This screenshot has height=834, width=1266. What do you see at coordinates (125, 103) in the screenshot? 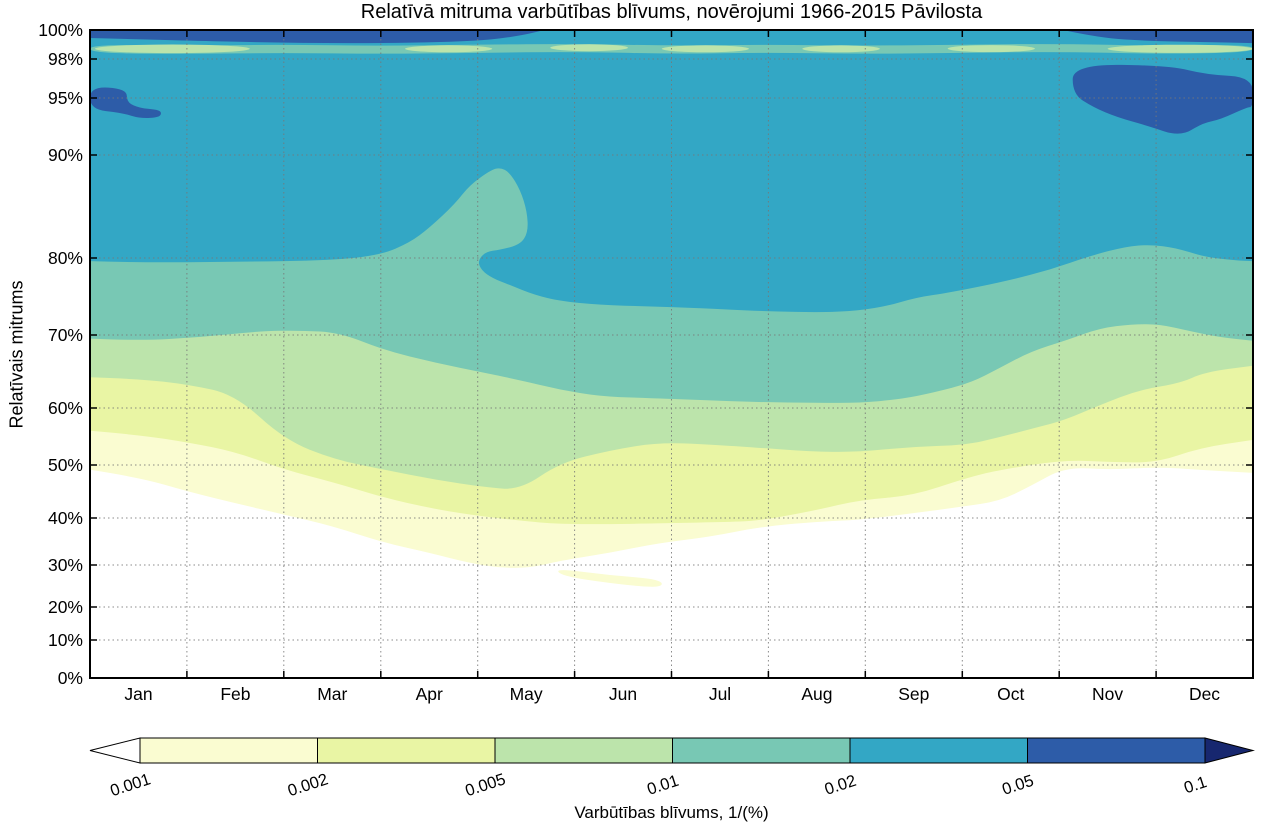
I see `high-density-blob-jan` at bounding box center [125, 103].